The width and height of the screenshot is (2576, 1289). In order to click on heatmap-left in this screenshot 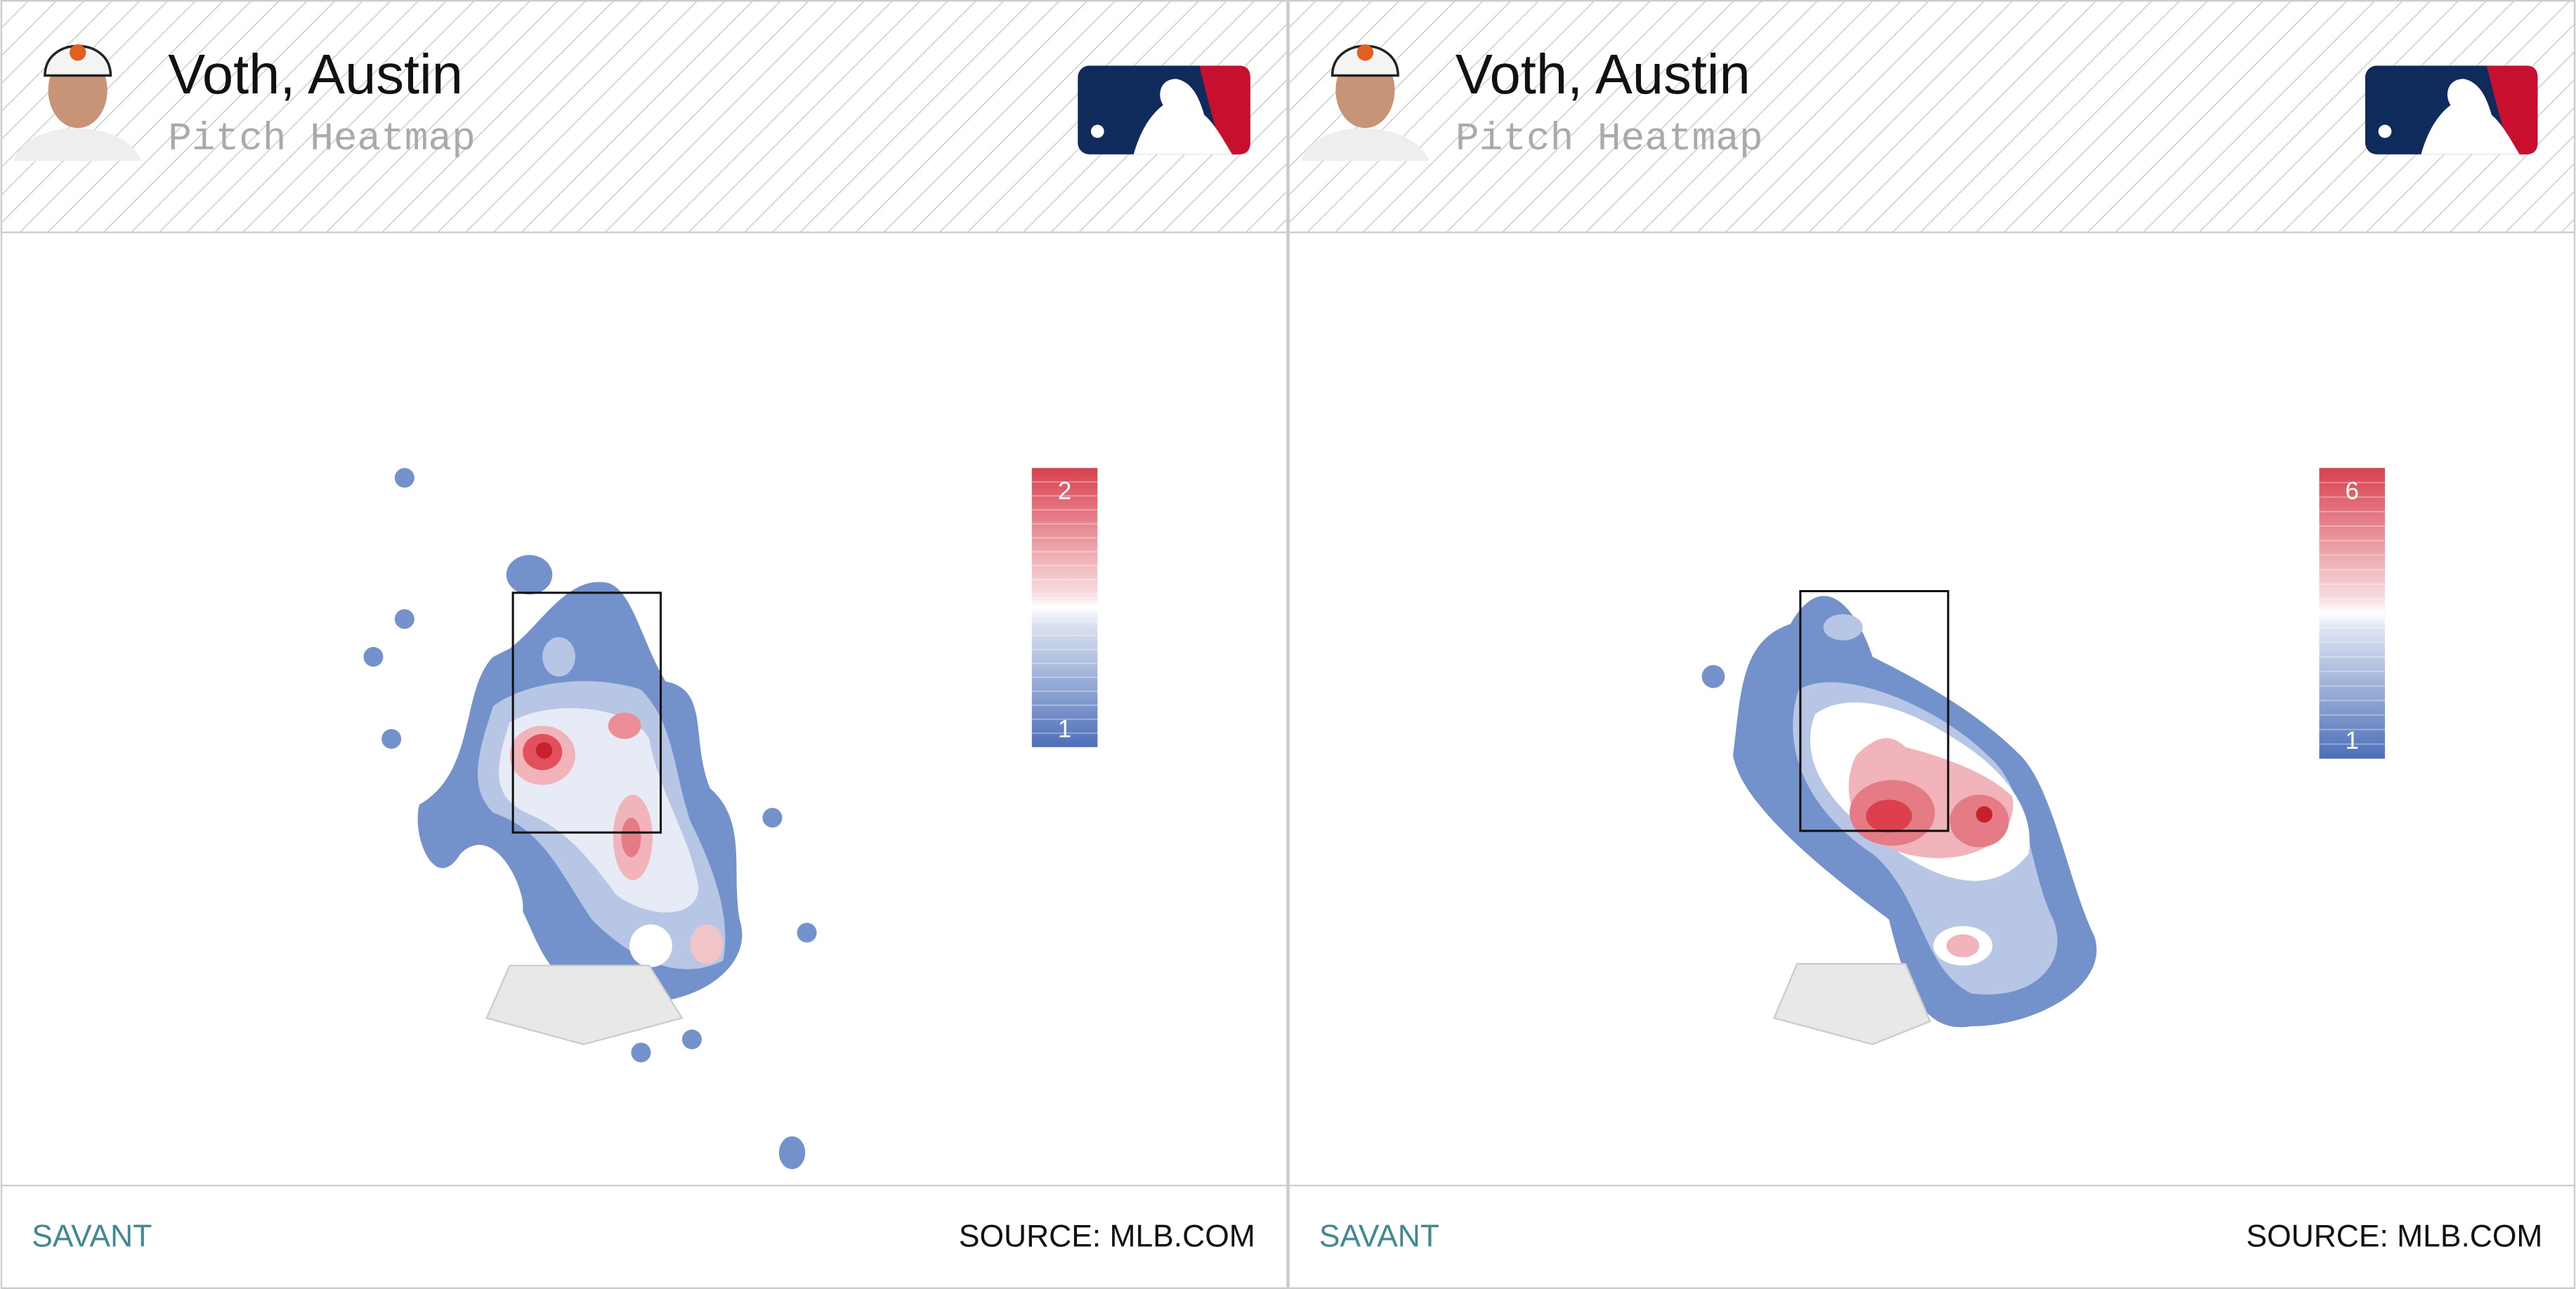, I will do `click(590, 819)`.